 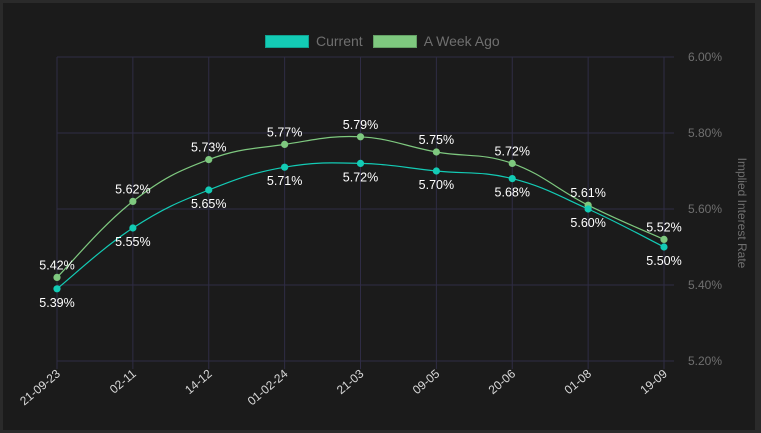 I want to click on data-label-week-ago: 5.79%, so click(x=360, y=125).